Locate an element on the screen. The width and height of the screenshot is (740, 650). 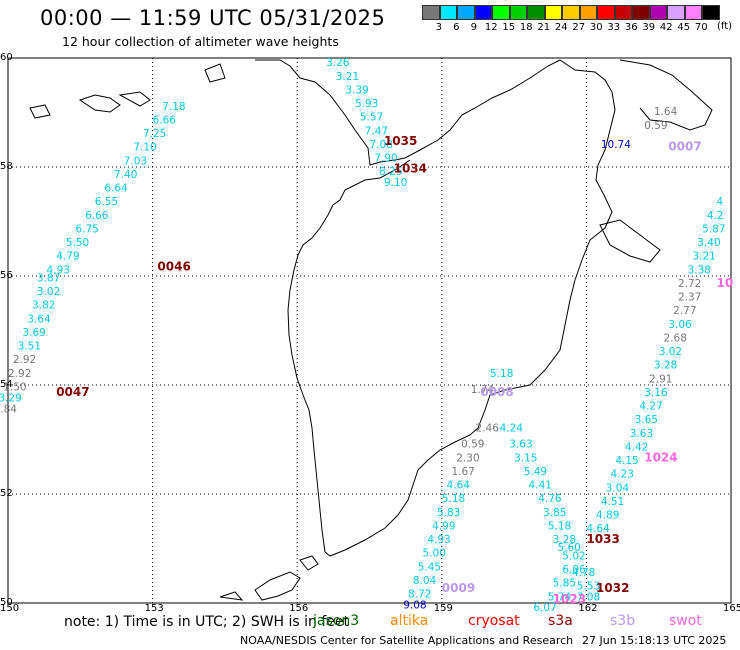
wave-height-value: 7.03 is located at coordinates (135, 161).